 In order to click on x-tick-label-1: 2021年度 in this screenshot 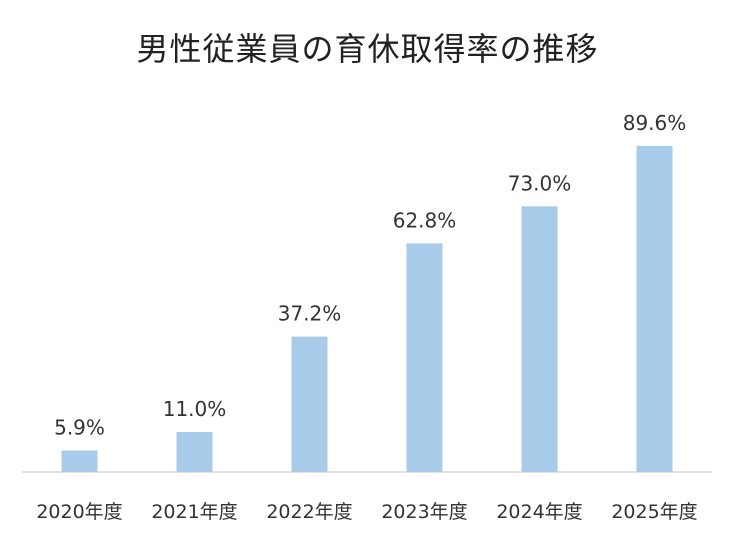, I will do `click(194, 512)`.